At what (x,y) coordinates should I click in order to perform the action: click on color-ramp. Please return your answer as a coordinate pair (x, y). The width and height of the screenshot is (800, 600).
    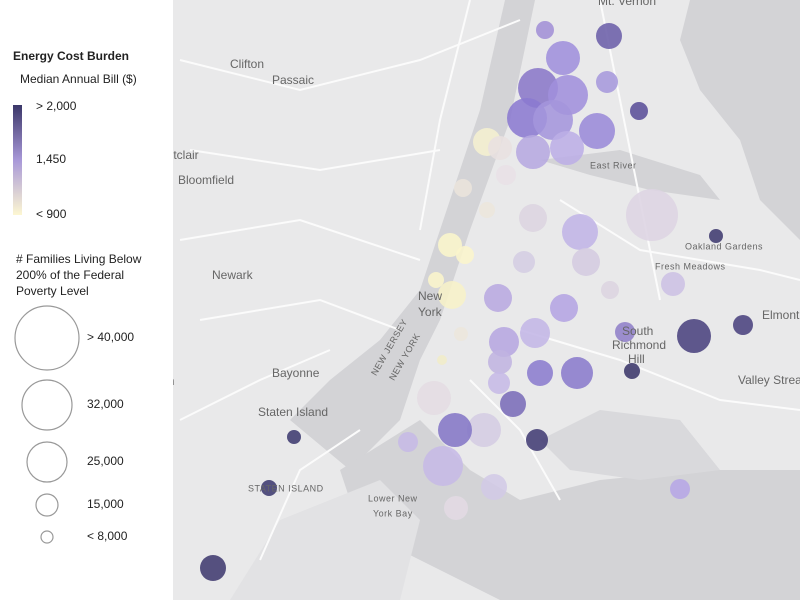
    Looking at the image, I should click on (17, 160).